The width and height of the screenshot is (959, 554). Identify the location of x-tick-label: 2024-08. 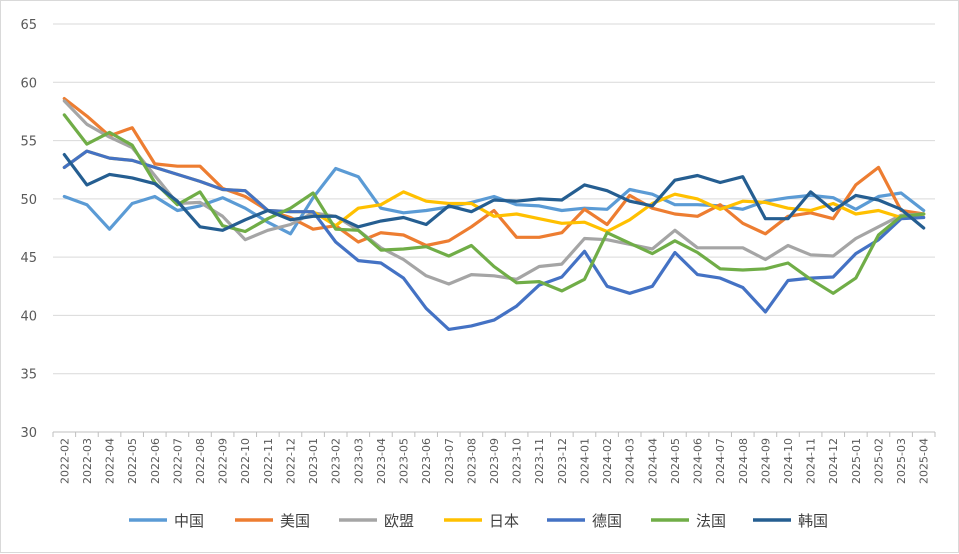
(743, 461).